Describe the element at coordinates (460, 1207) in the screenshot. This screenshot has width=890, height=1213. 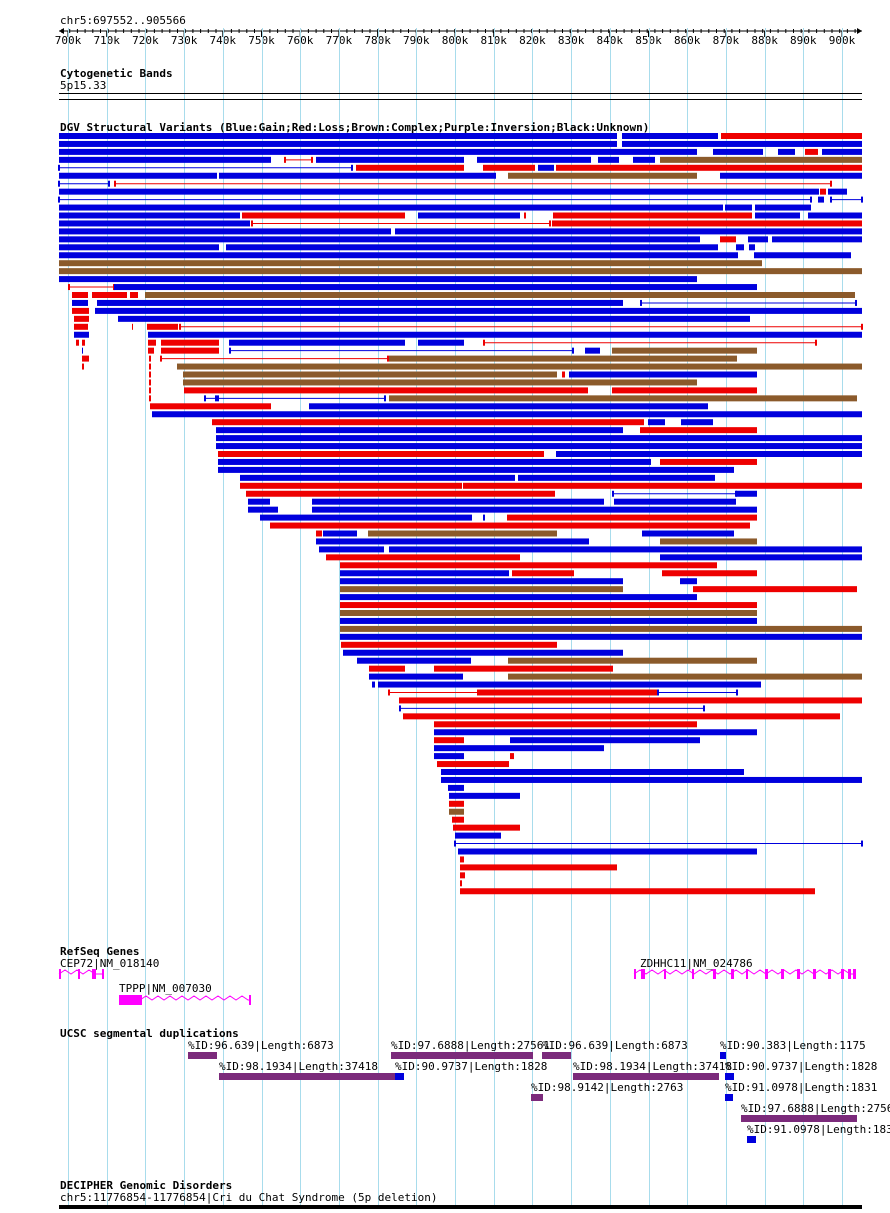
I see `decipher-feature-bar` at that location.